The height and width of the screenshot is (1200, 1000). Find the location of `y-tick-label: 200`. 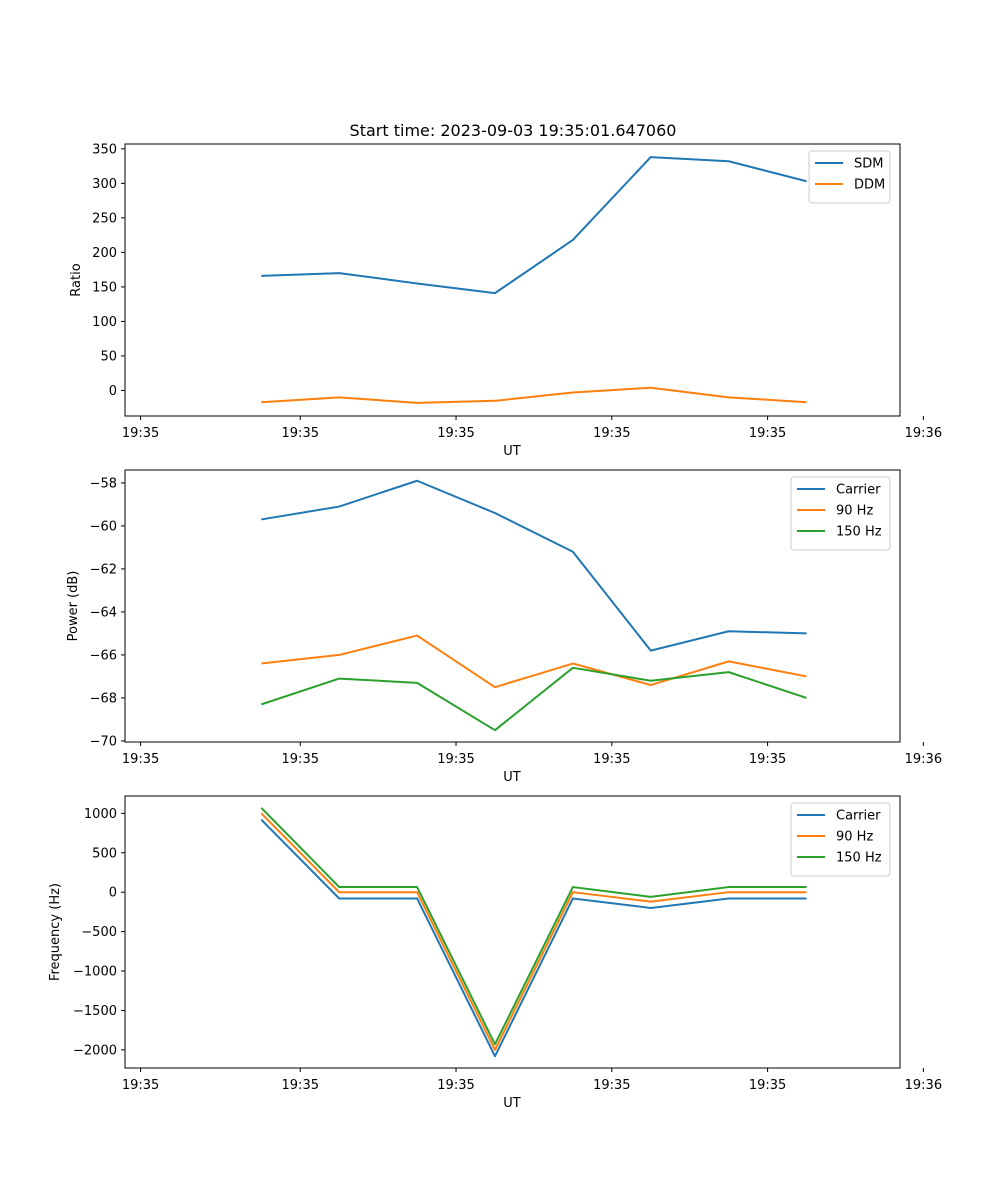

y-tick-label: 200 is located at coordinates (104, 253).